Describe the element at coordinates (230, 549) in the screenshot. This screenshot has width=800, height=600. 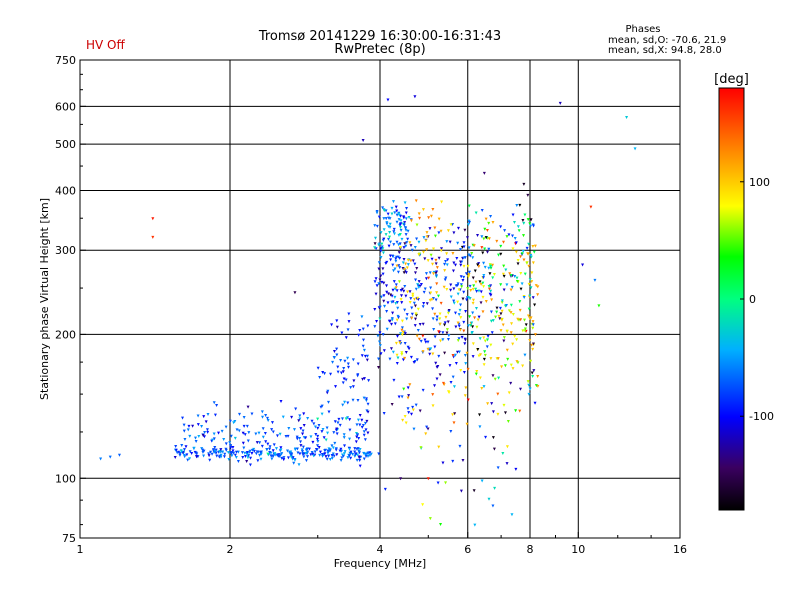
I see `x-tick-label: 2` at that location.